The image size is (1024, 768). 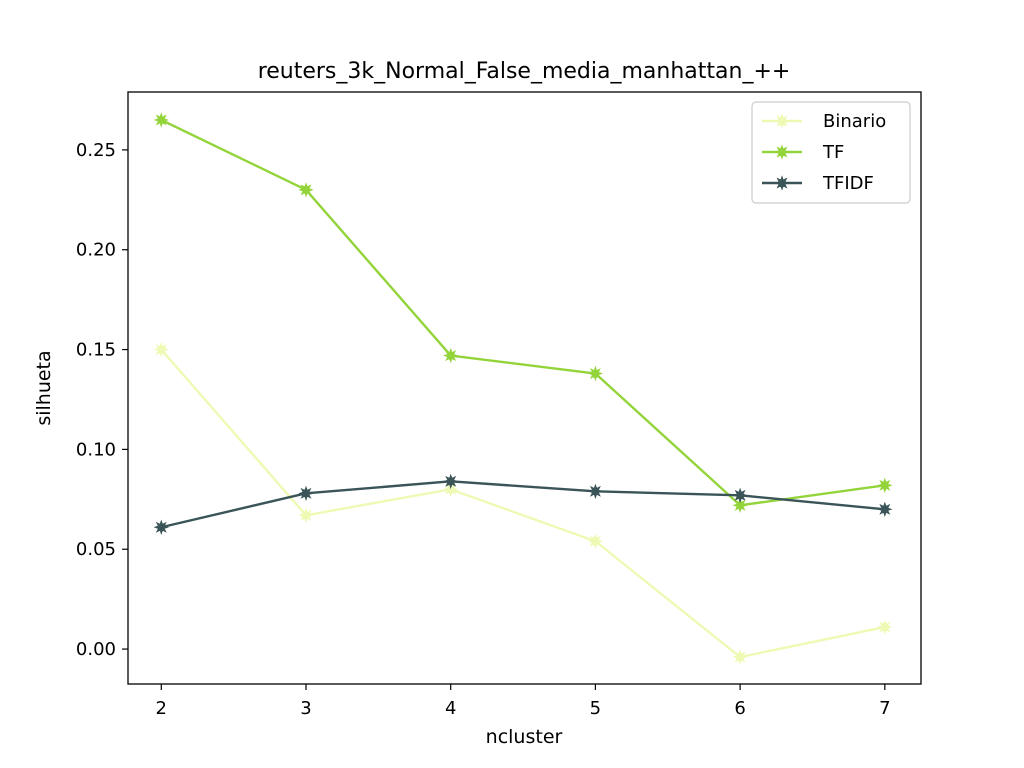 I want to click on legend: Binario TF TFIDF, so click(x=831, y=152).